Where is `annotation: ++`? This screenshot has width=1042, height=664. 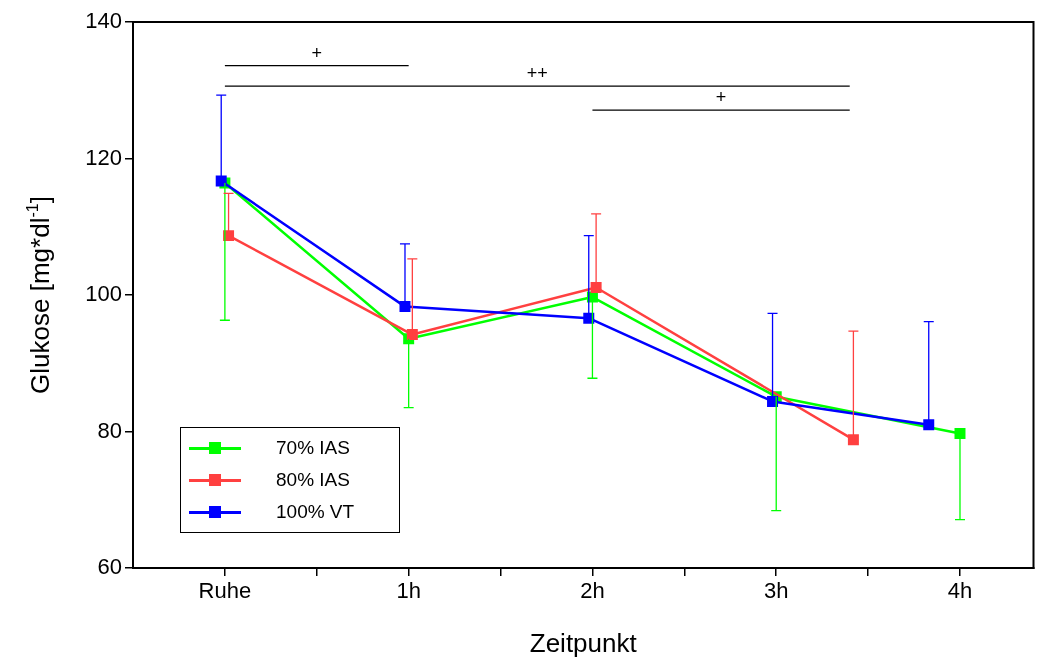
annotation: ++ is located at coordinates (537, 73).